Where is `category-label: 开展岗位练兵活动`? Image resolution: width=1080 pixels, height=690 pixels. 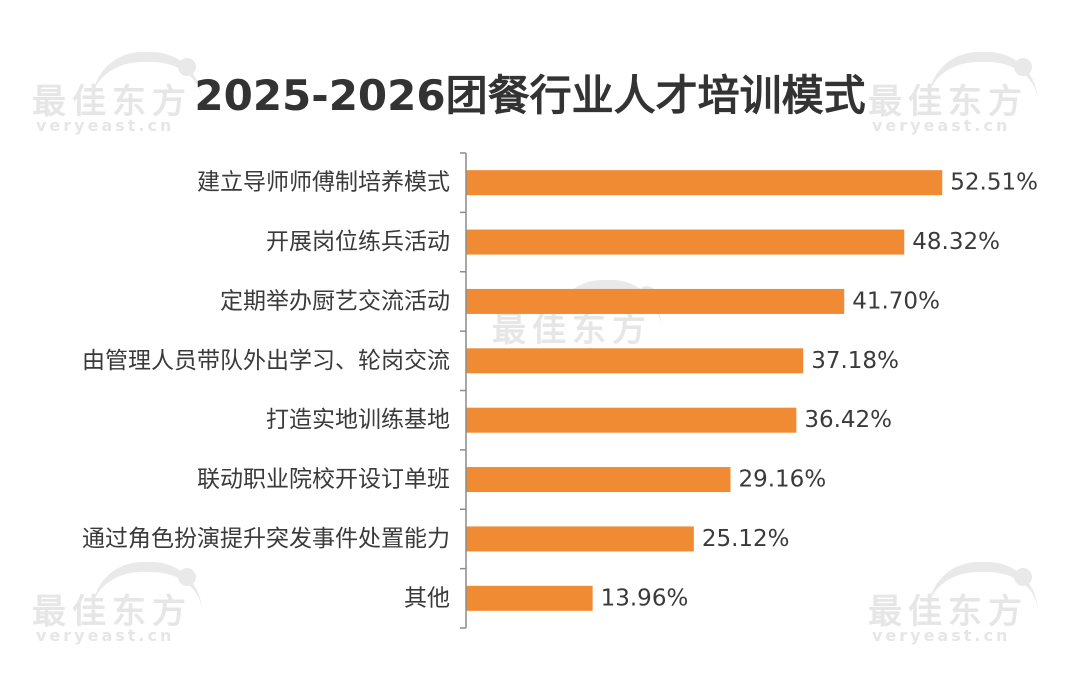
category-label: 开展岗位练兵活动 is located at coordinates (358, 242).